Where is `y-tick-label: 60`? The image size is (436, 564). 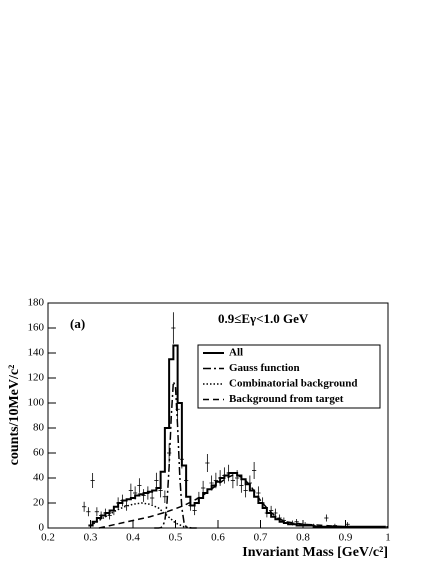 y-tick-label: 60 is located at coordinates (39, 453).